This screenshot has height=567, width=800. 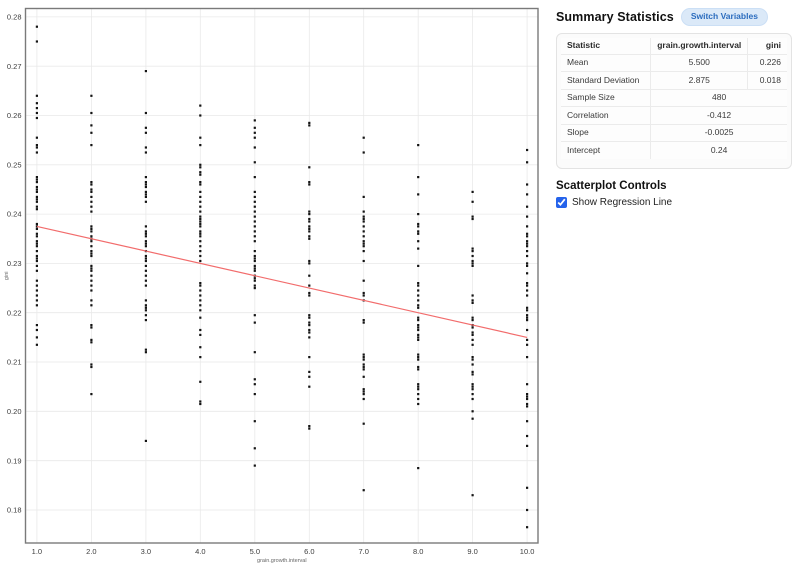 I want to click on svg-text: 1.0, so click(x=37, y=551).